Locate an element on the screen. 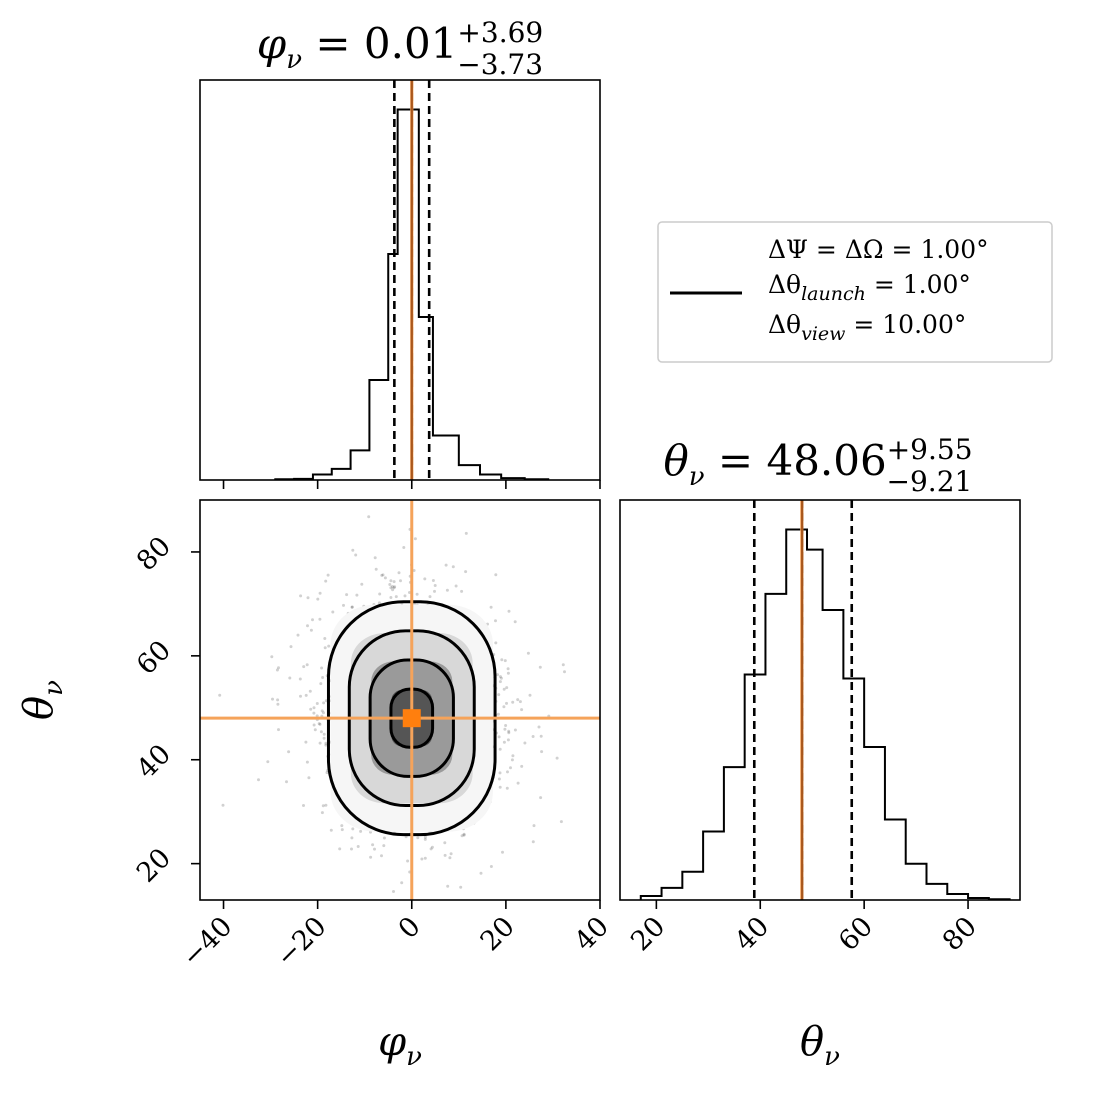 The height and width of the screenshot is (1100, 1100). legend-text-main: Δθ is located at coordinates (784, 284).